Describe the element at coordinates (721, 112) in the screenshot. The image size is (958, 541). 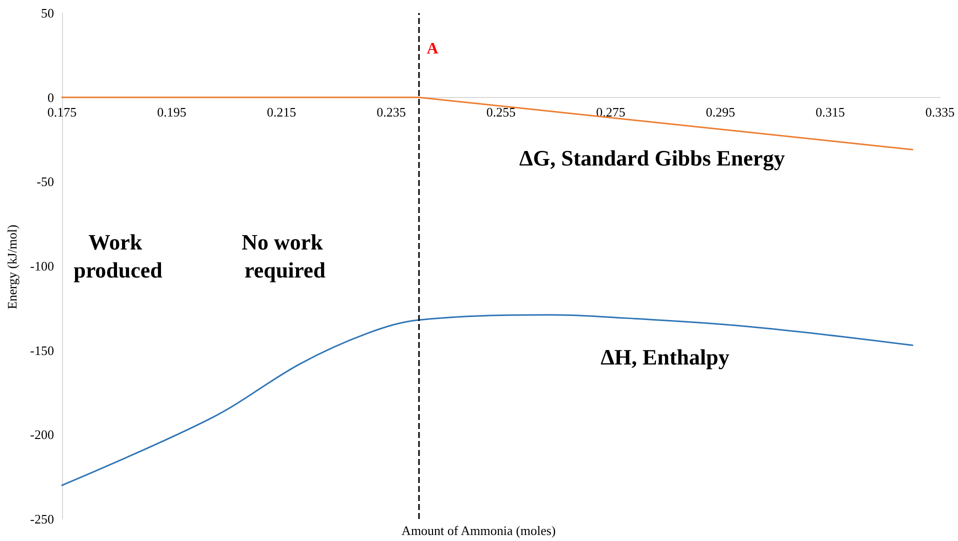
I see `x-tick-label: 0.295` at that location.